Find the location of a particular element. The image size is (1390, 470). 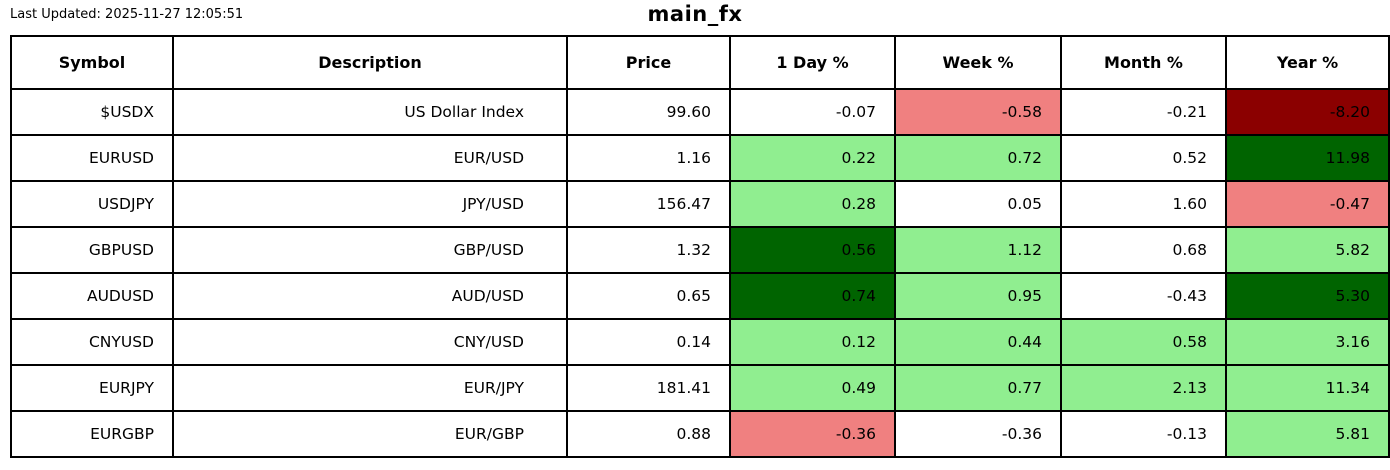

month-pct-cell: 0.52 is located at coordinates (1143, 158).